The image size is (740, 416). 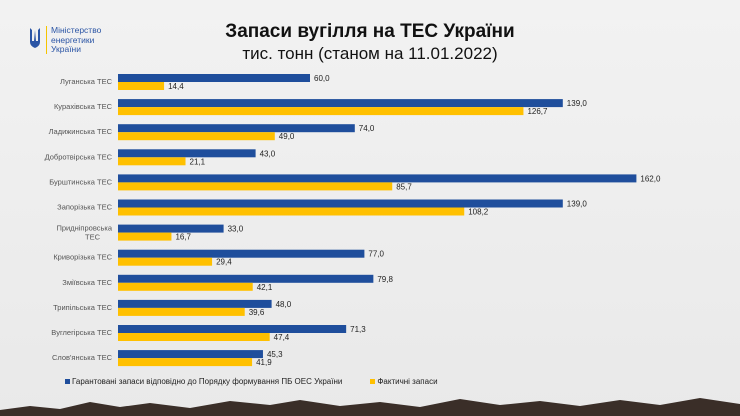 What do you see at coordinates (282, 337) in the screenshot?
I see `data-label: 47,4` at bounding box center [282, 337].